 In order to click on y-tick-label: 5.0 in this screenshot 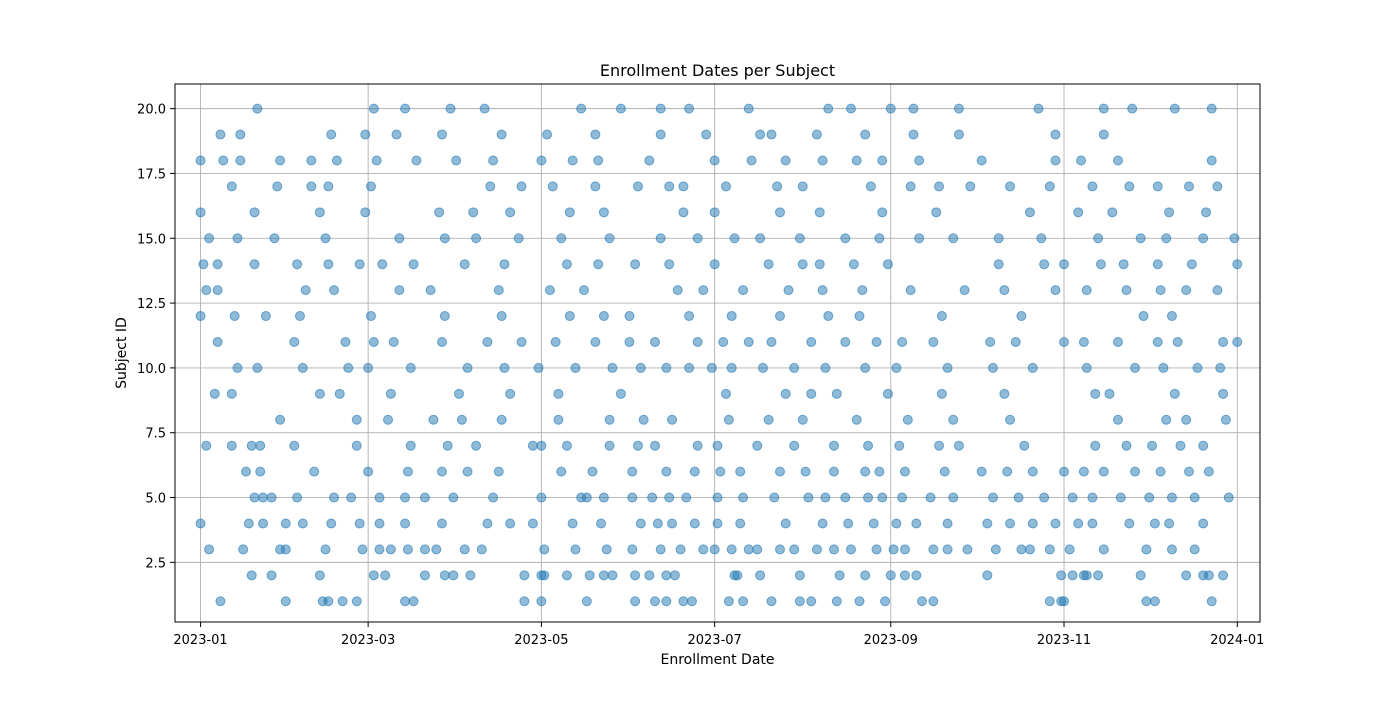, I will do `click(155, 499)`.